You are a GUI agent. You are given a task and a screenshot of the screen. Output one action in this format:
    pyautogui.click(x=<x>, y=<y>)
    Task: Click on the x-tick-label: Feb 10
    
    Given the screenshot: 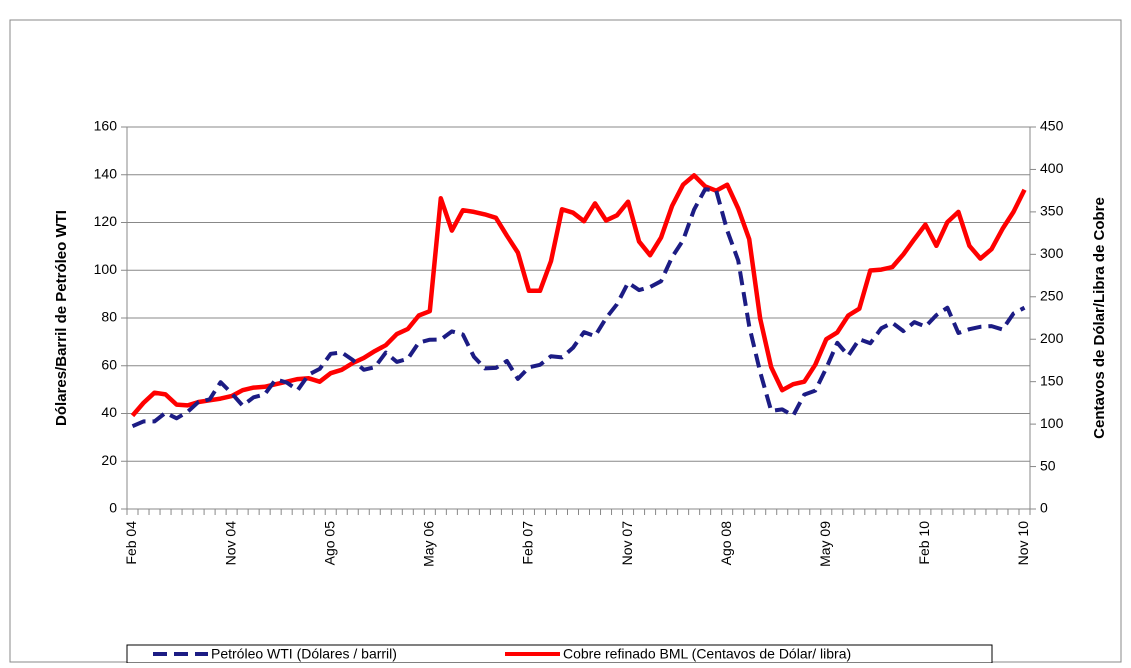 What is the action you would take?
    pyautogui.click(x=924, y=543)
    